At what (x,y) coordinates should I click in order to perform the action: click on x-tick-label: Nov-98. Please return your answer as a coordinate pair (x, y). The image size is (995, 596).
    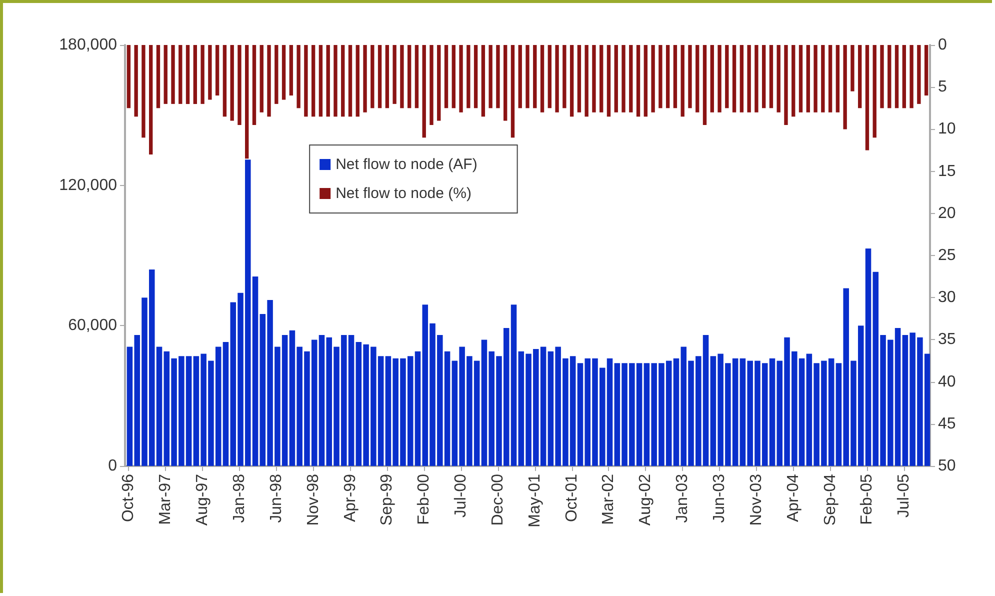
    Looking at the image, I should click on (313, 500).